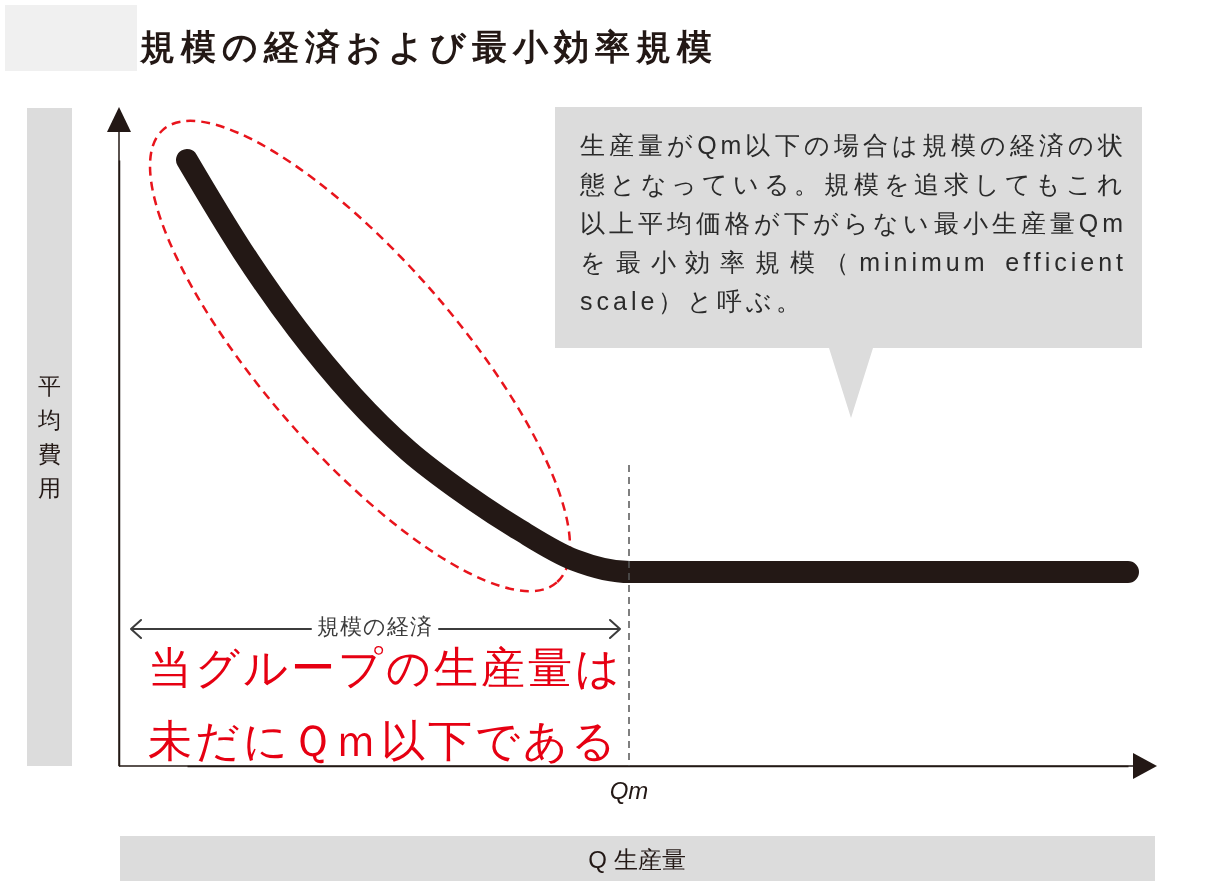 The height and width of the screenshot is (891, 1210). What do you see at coordinates (637, 859) in the screenshot?
I see `x-axis-title: Q 生産量` at bounding box center [637, 859].